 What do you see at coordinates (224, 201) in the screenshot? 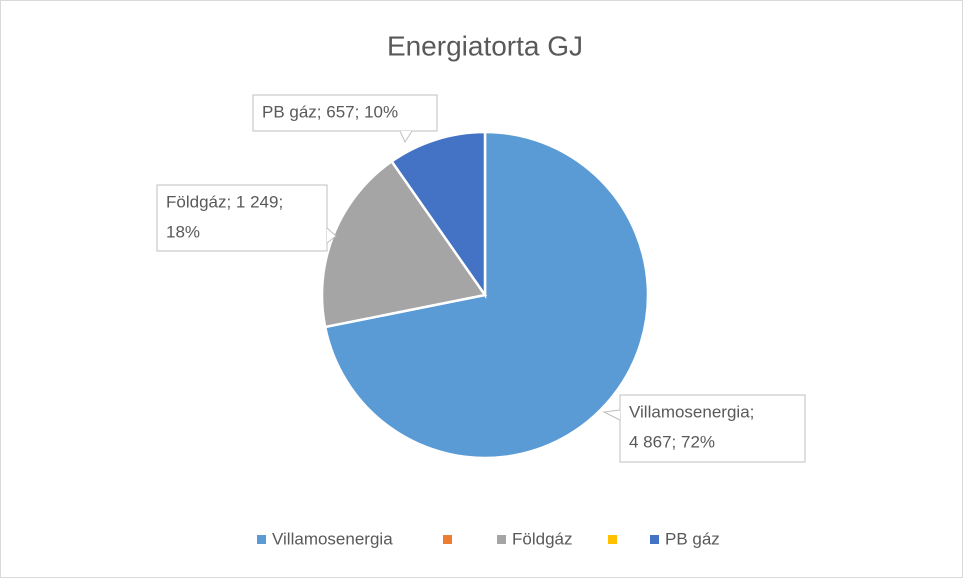
I see `data-label: Földgáz; 1 249;` at bounding box center [224, 201].